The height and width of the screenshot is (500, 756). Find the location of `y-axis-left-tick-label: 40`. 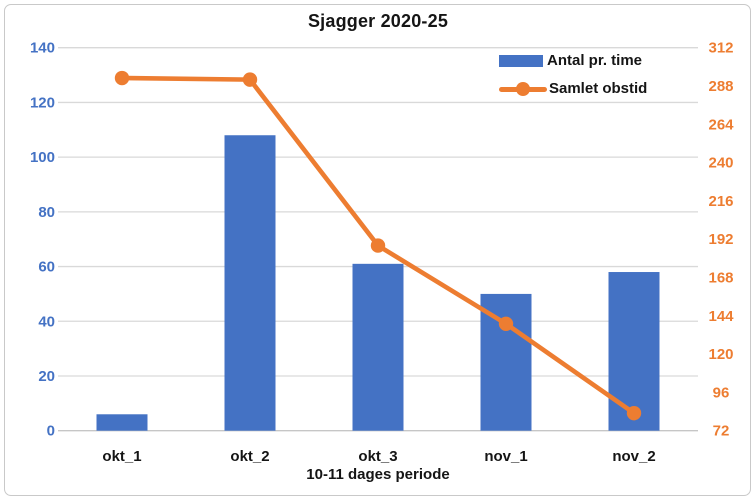

y-axis-left-tick-label: 40 is located at coordinates (46, 321).